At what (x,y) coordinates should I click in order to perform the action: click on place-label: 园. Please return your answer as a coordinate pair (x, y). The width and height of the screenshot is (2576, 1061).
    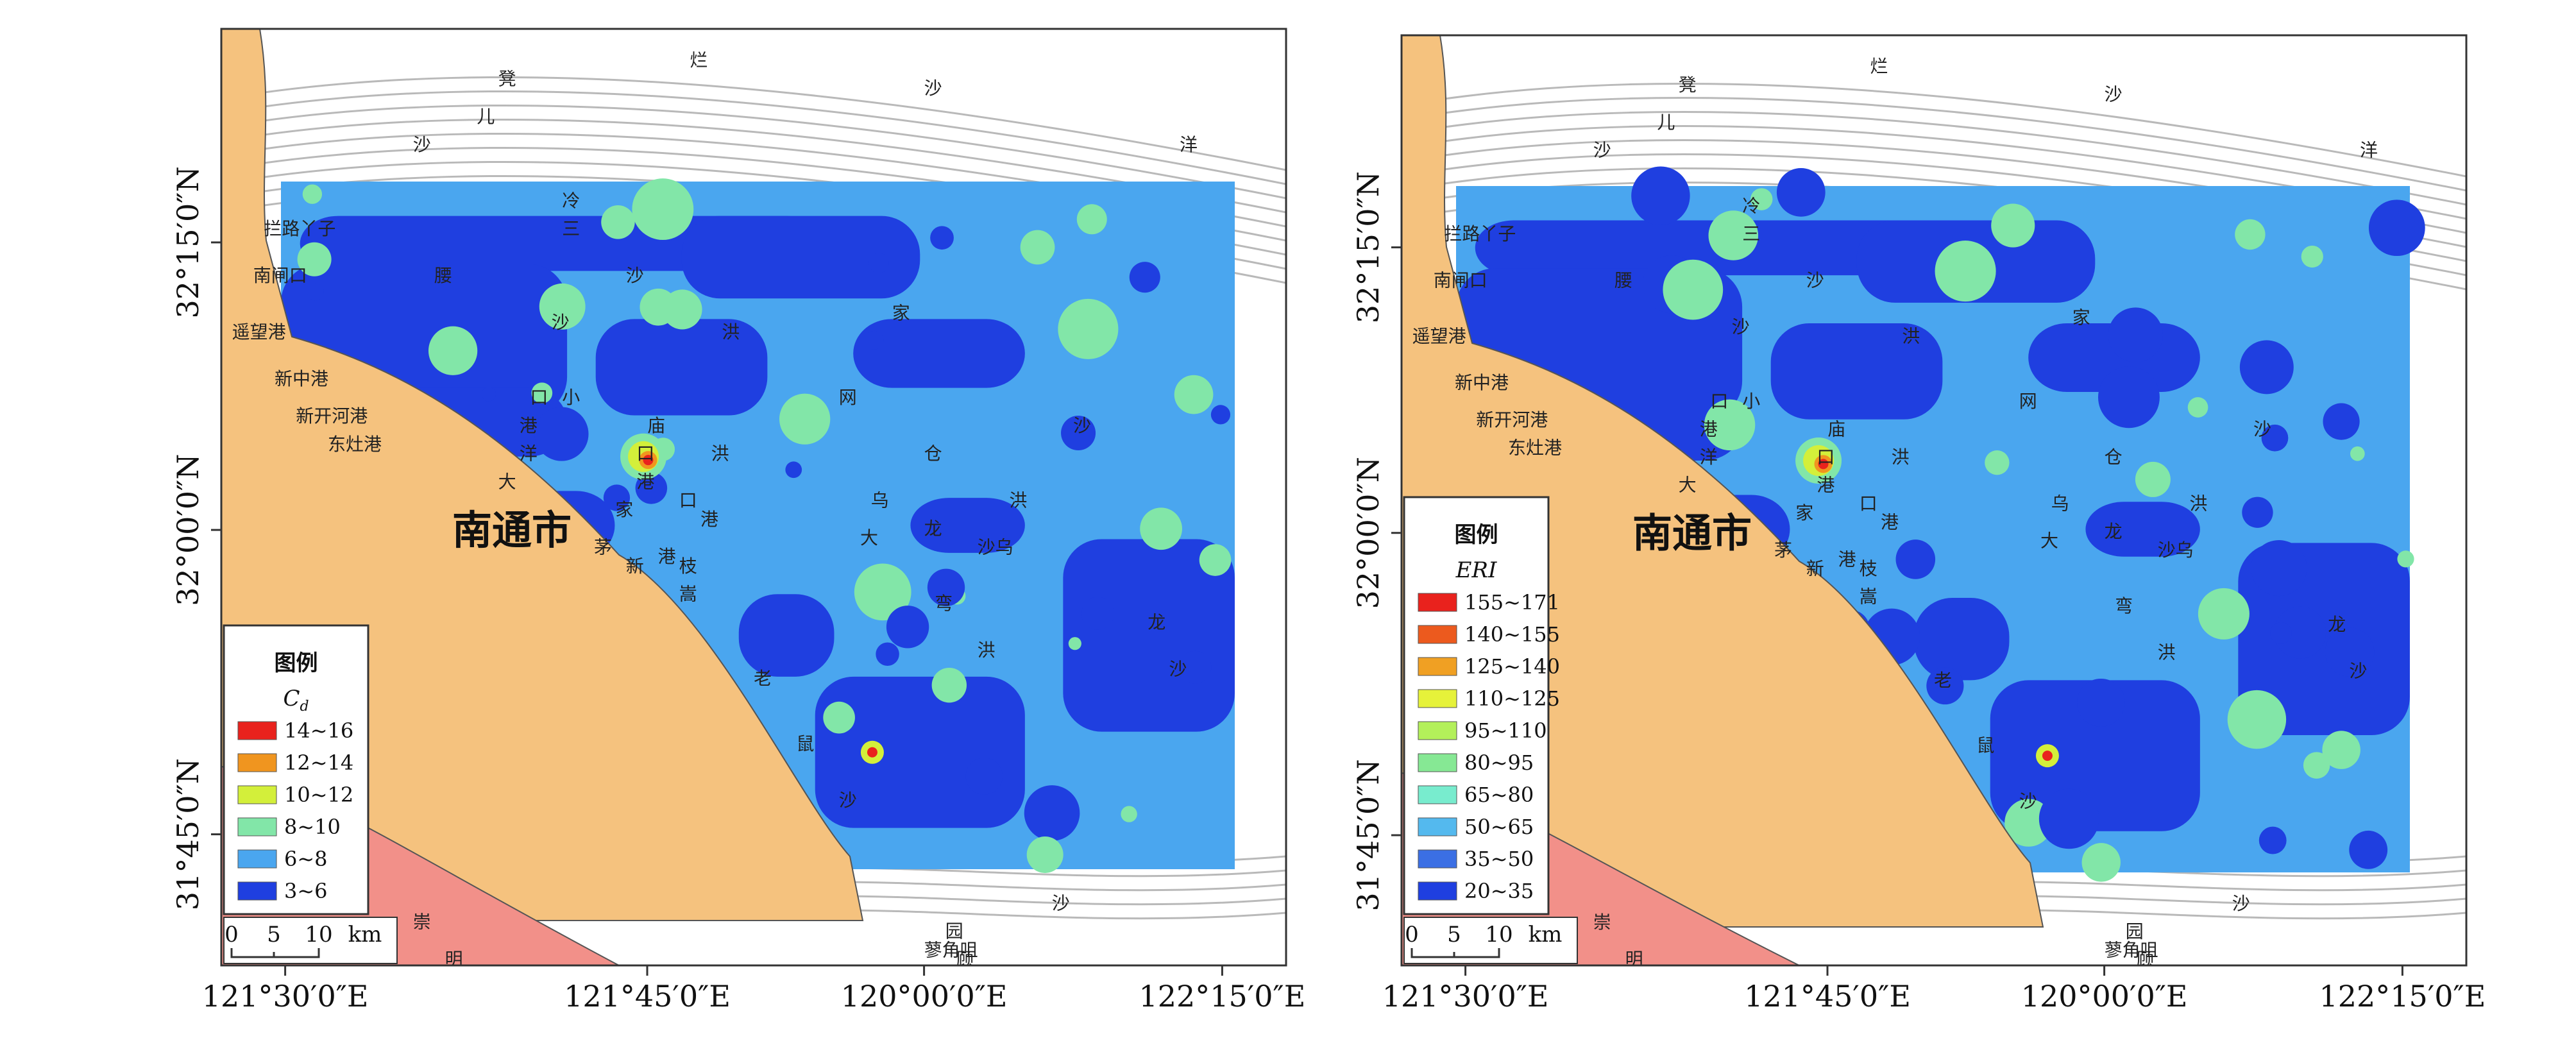
    Looking at the image, I should click on (2135, 932).